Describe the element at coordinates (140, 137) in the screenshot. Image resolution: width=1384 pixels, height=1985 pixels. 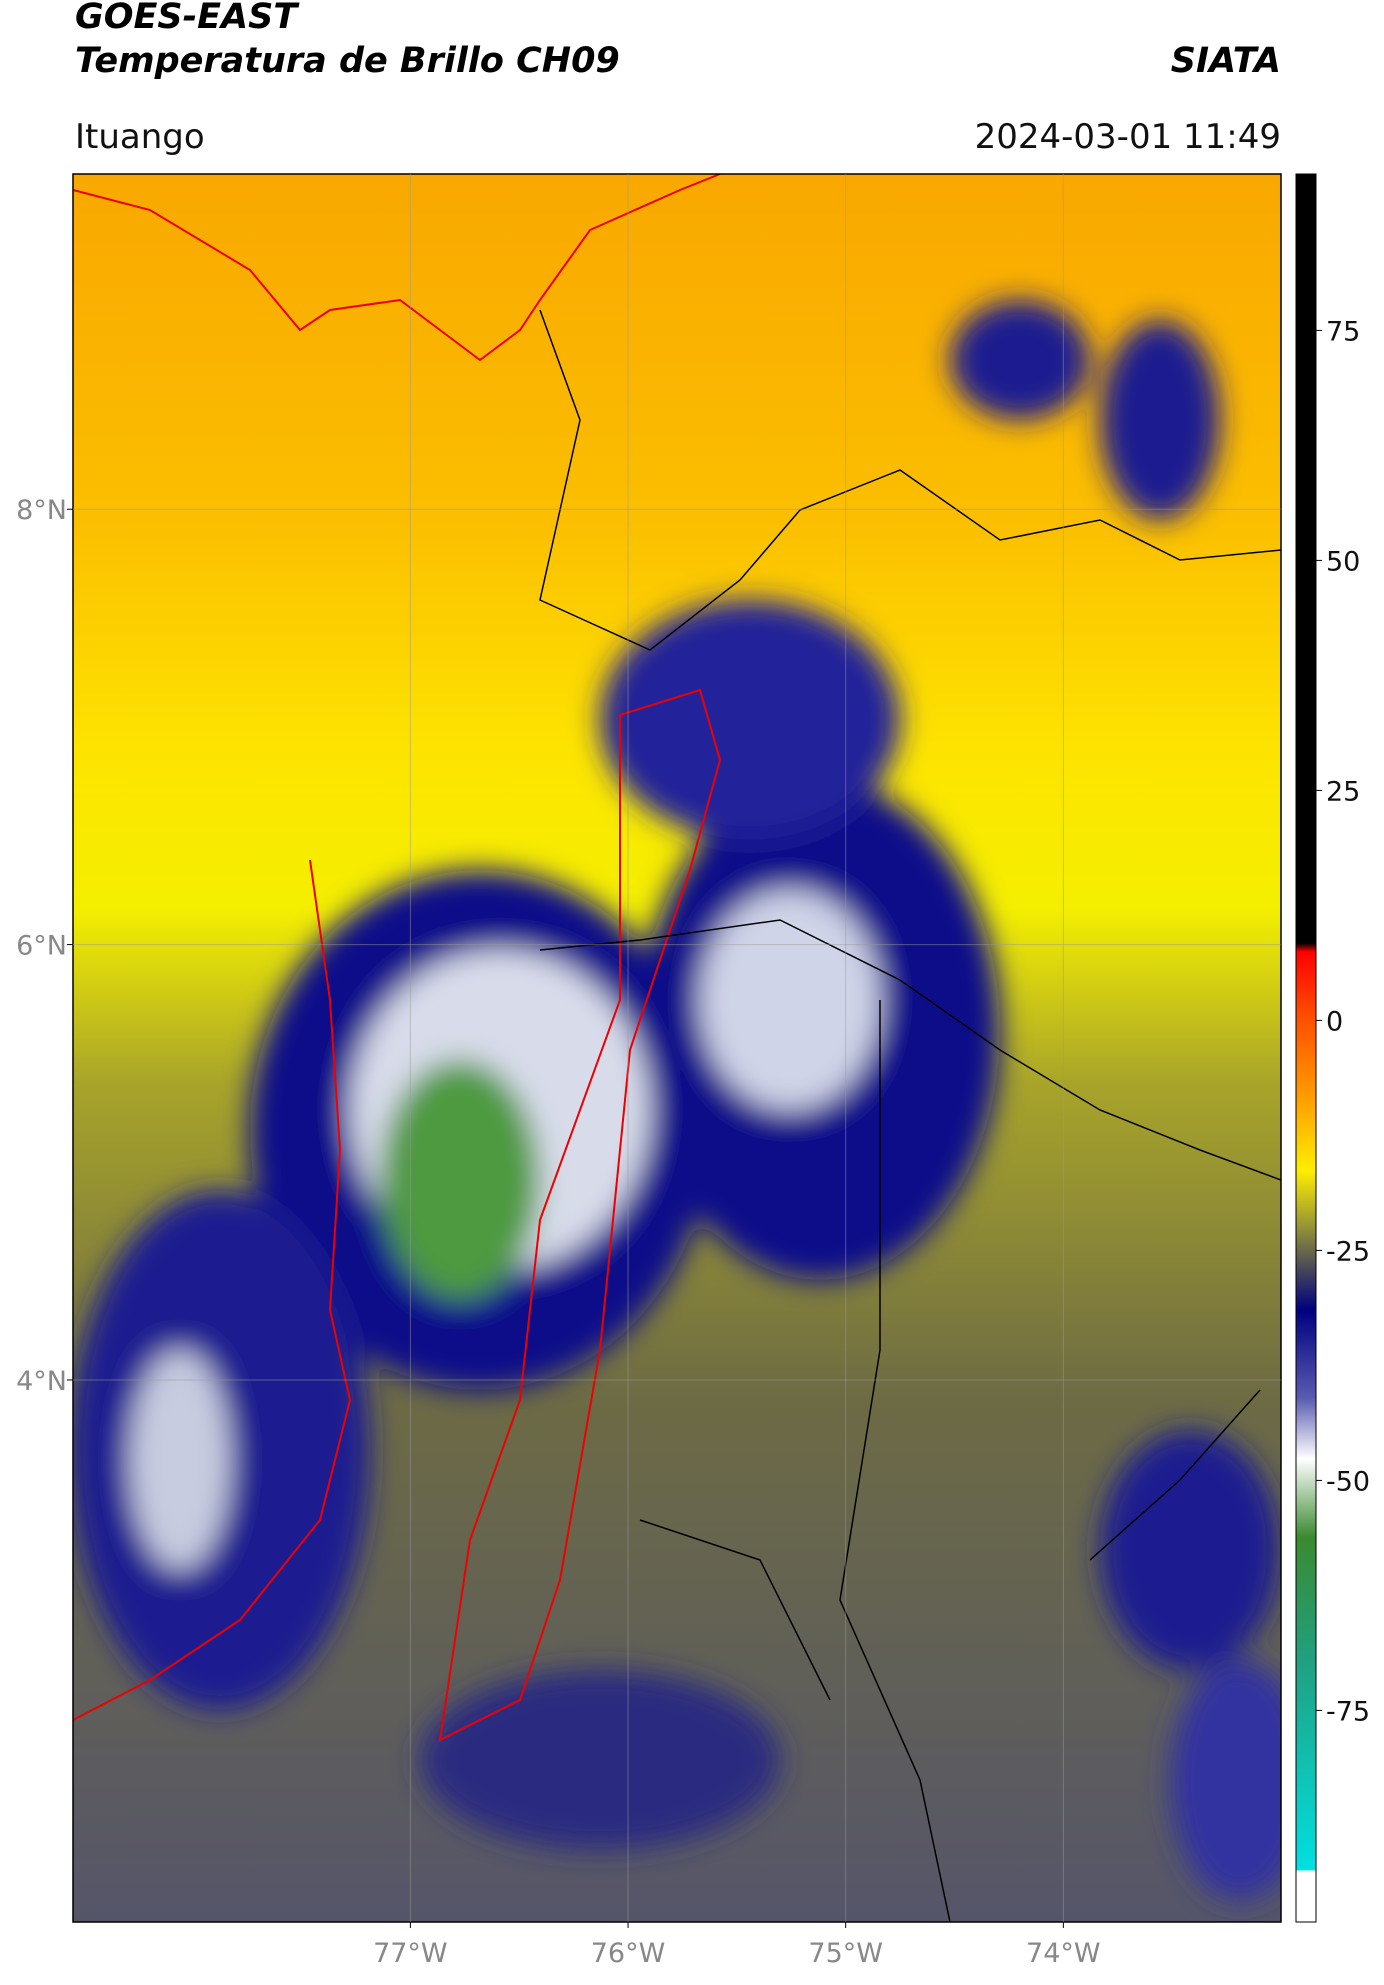
I see `location: Ituango` at that location.